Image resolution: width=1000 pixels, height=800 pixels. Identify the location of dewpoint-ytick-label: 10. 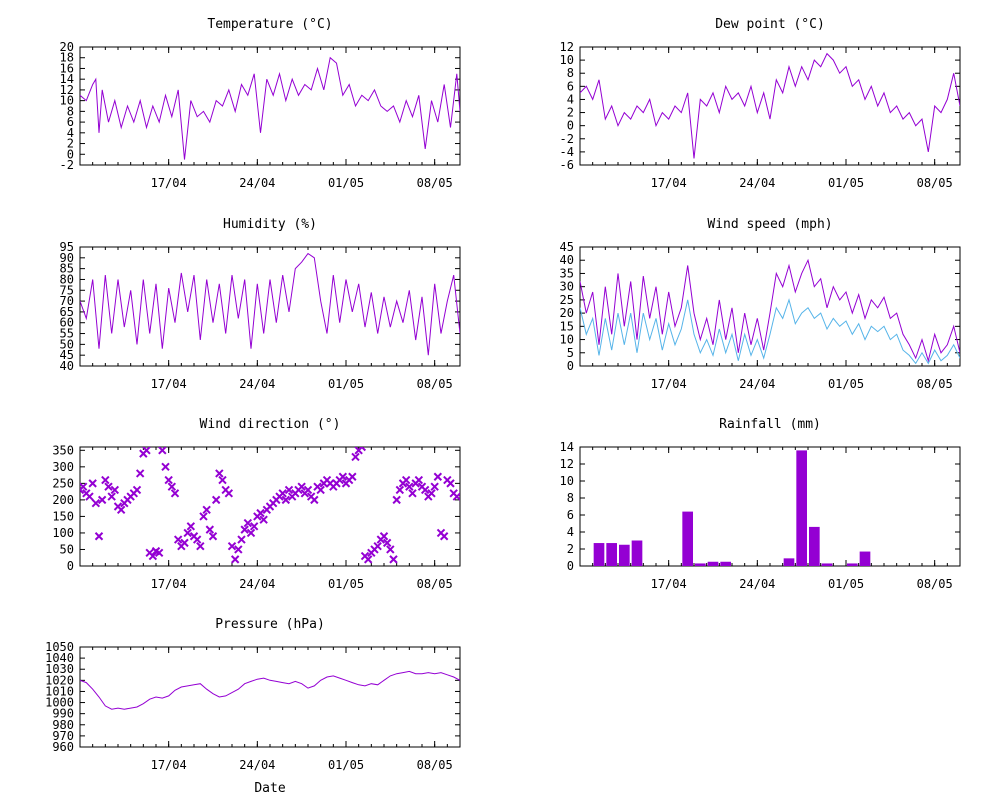
(567, 60).